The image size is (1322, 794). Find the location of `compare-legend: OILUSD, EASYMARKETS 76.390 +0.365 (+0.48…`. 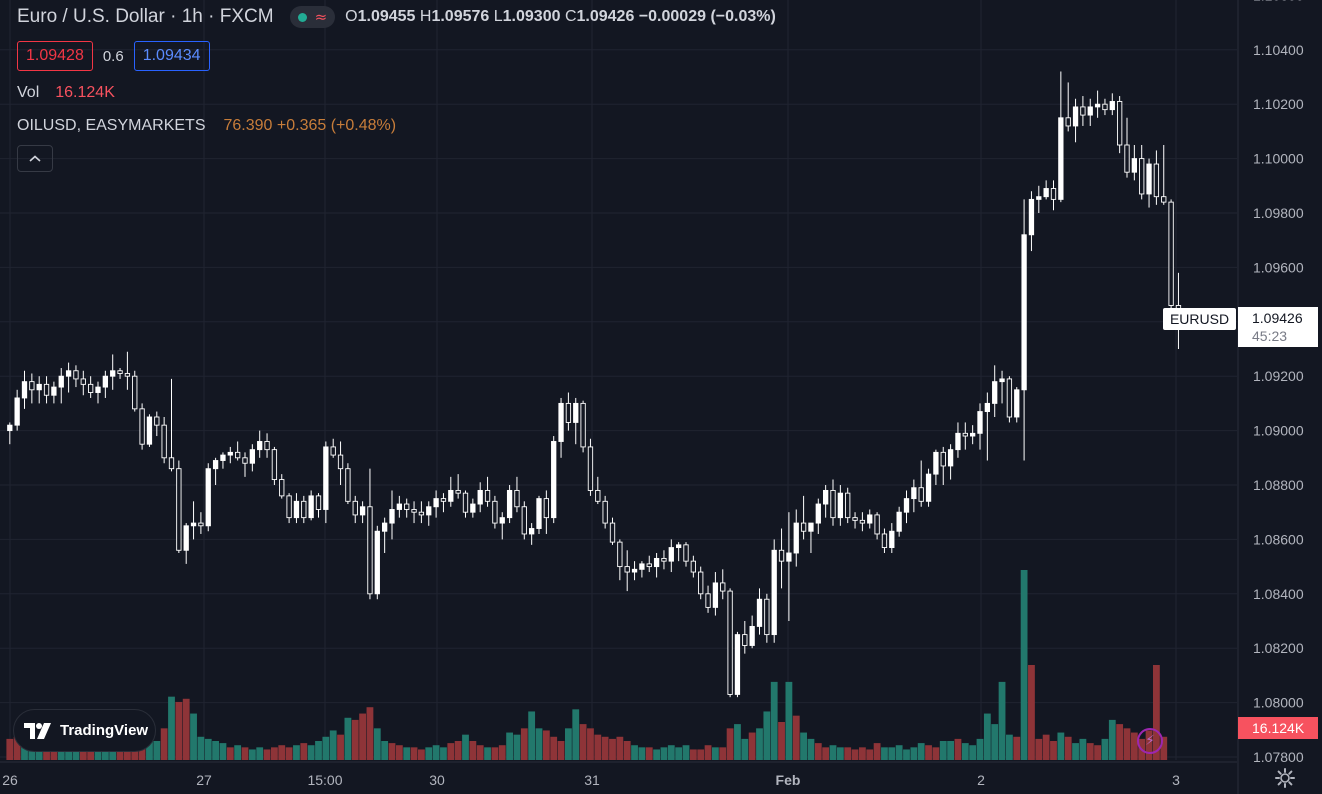

compare-legend: OILUSD, EASYMARKETS 76.390 +0.365 (+0.48… is located at coordinates (206, 126).